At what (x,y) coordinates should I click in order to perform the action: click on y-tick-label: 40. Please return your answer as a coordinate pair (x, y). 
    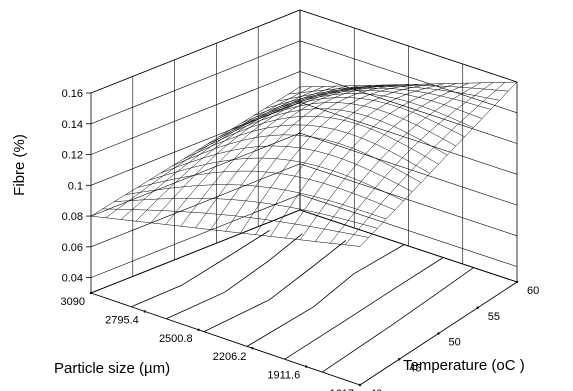
    Looking at the image, I should click on (376, 389).